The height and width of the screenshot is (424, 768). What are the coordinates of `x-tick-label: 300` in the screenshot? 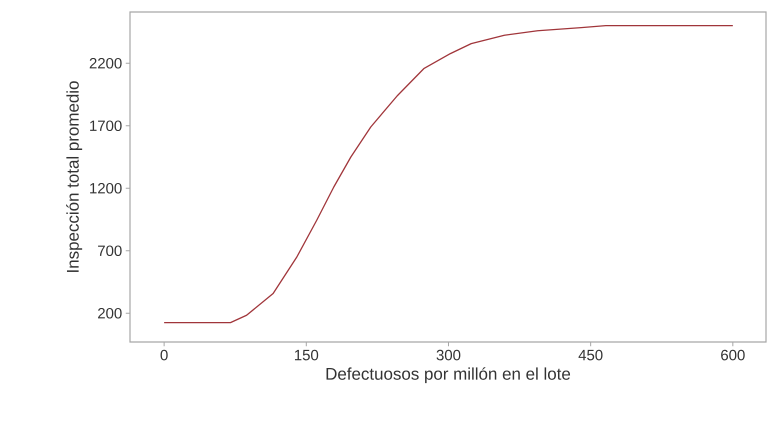 It's located at (448, 355).